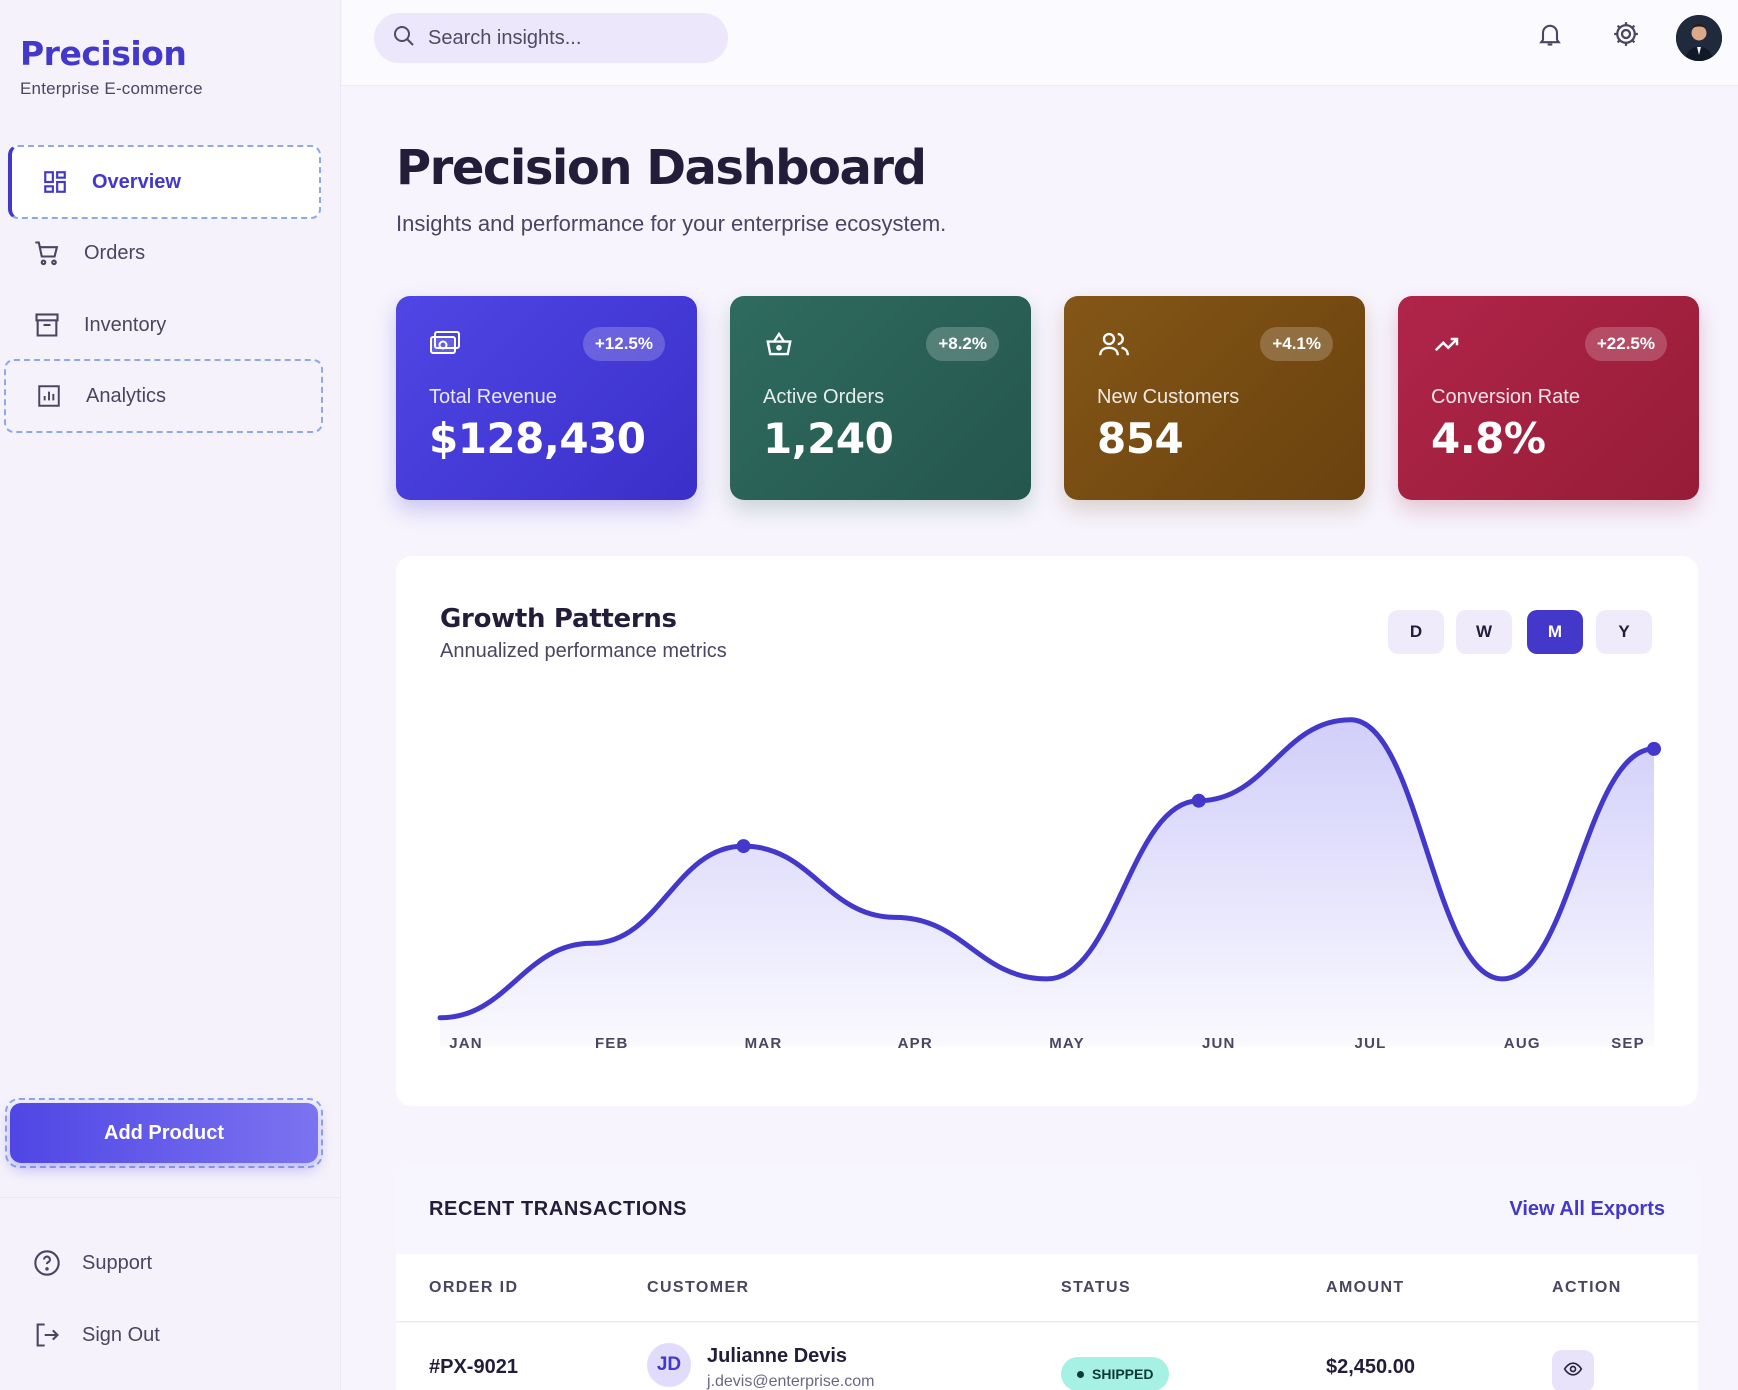  I want to click on add-product-wrapper: Add Product, so click(164, 1133).